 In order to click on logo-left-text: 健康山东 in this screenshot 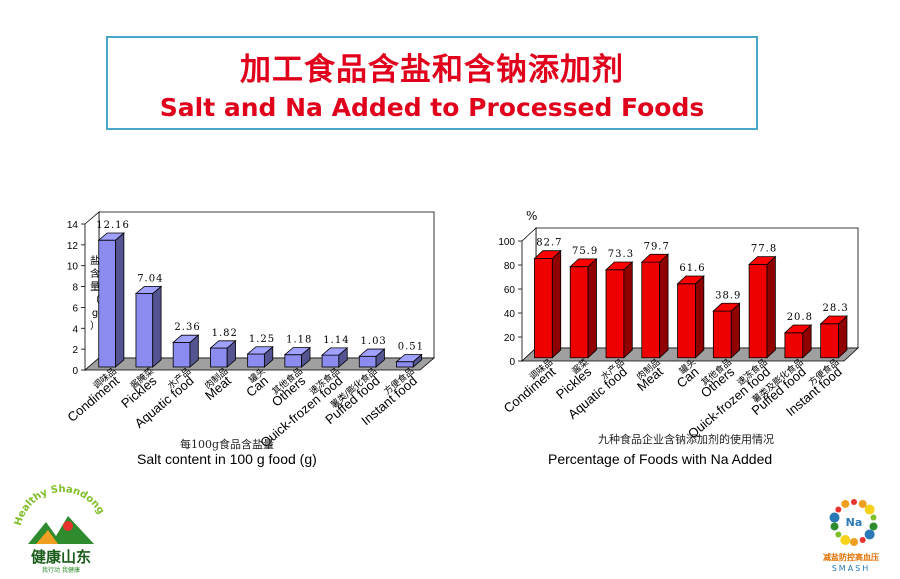, I will do `click(61, 557)`.